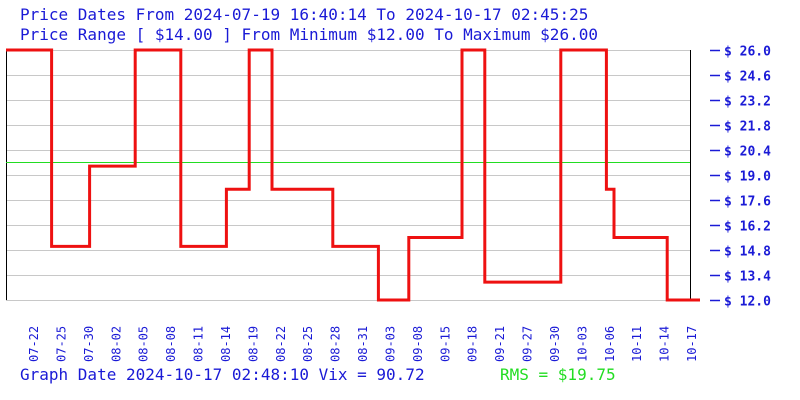 This screenshot has width=800, height=400. What do you see at coordinates (61, 344) in the screenshot?
I see `x-tick-label: 07-25` at bounding box center [61, 344].